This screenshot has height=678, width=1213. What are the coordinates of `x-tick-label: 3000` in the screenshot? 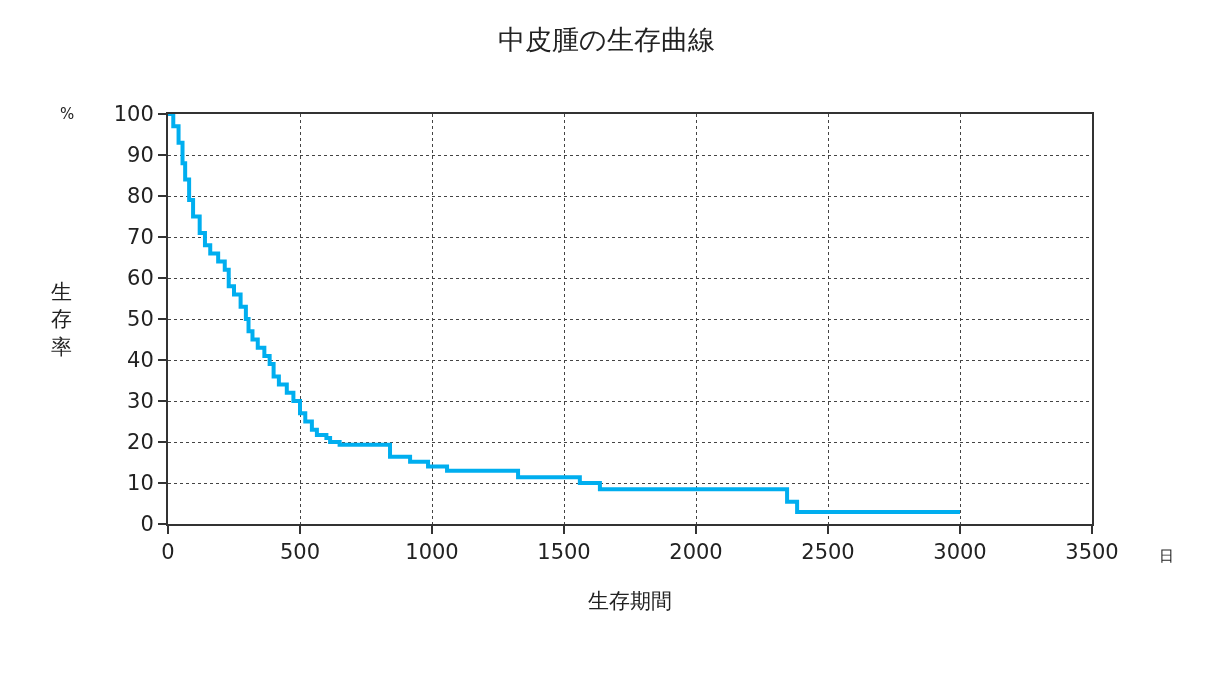 It's located at (960, 552).